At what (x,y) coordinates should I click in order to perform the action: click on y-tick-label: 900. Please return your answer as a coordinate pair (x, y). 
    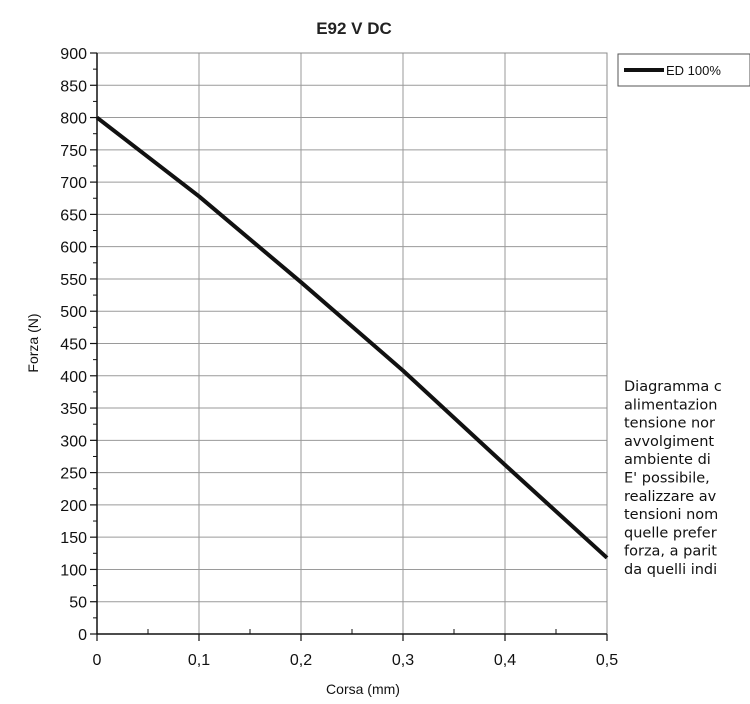
    Looking at the image, I should click on (73, 54).